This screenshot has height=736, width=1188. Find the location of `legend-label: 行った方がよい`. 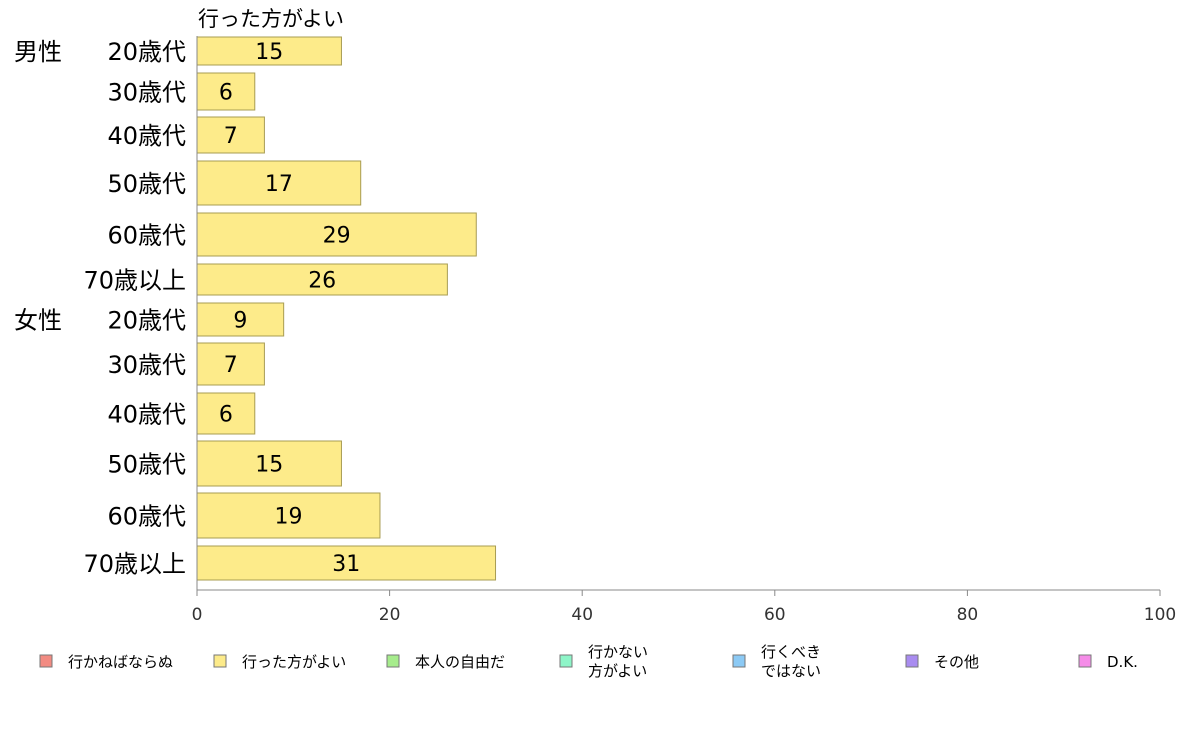

legend-label: 行った方がよい is located at coordinates (294, 662).